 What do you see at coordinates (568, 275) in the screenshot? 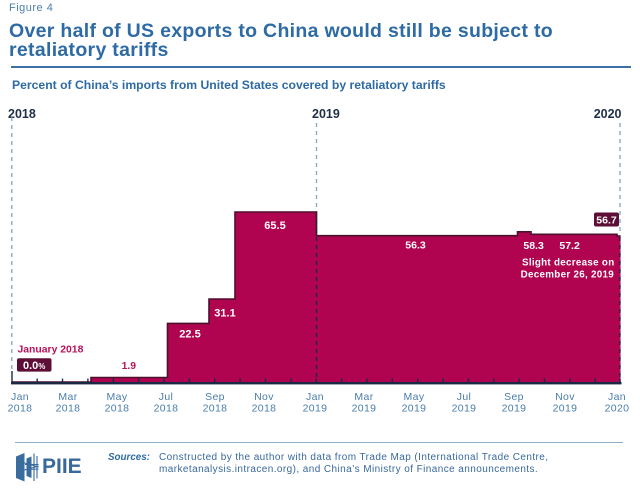
I see `svg-text: December 26, 2019` at bounding box center [568, 275].